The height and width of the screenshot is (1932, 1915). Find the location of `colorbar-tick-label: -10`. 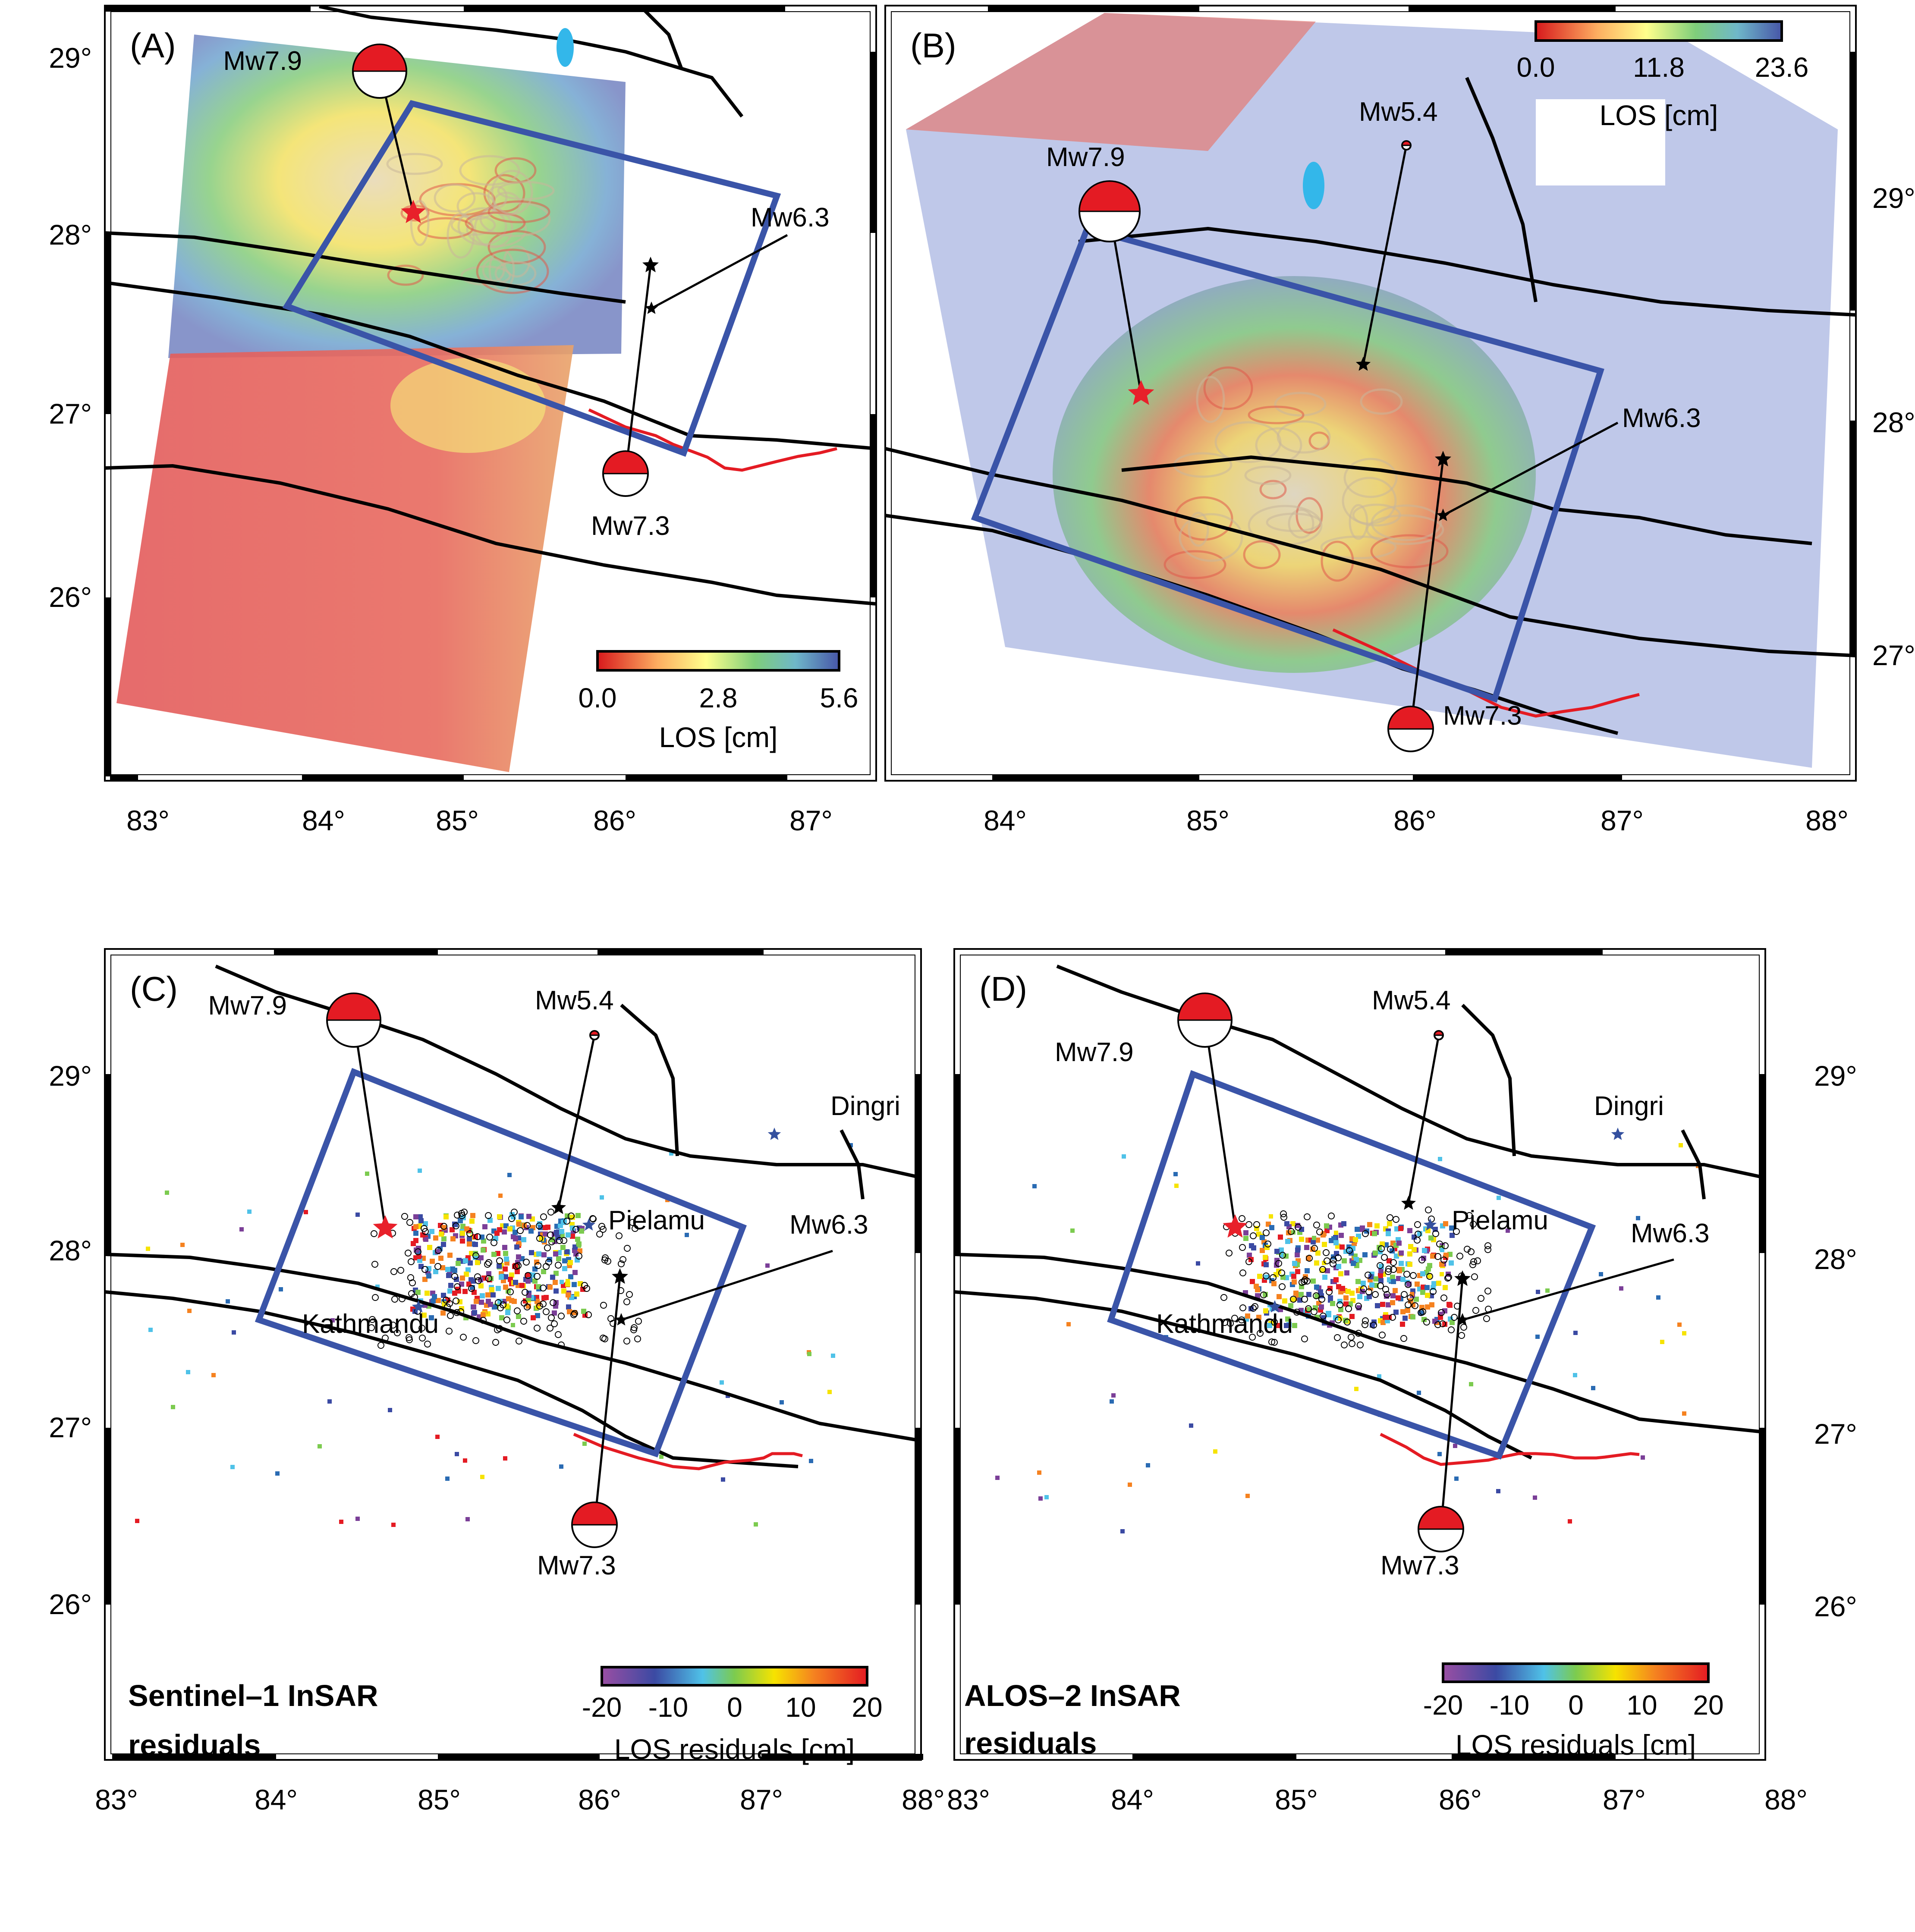

colorbar-tick-label: -10 is located at coordinates (1510, 1705).